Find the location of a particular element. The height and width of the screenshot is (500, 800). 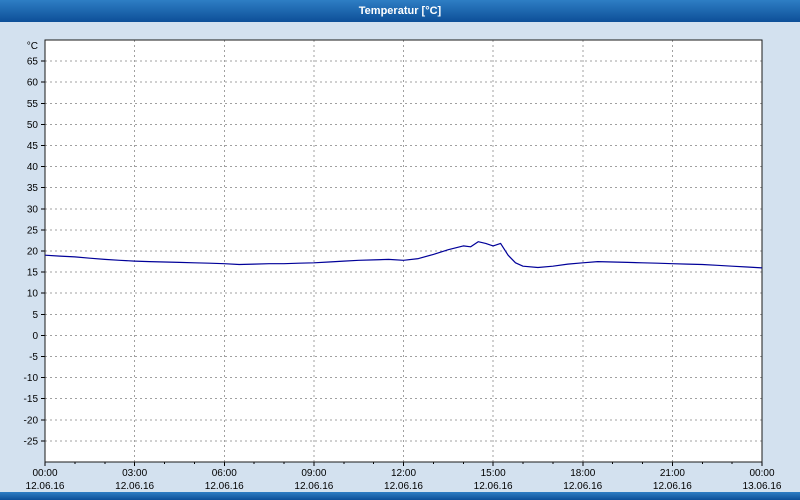

x-tick-time: 03:00 is located at coordinates (134, 473).